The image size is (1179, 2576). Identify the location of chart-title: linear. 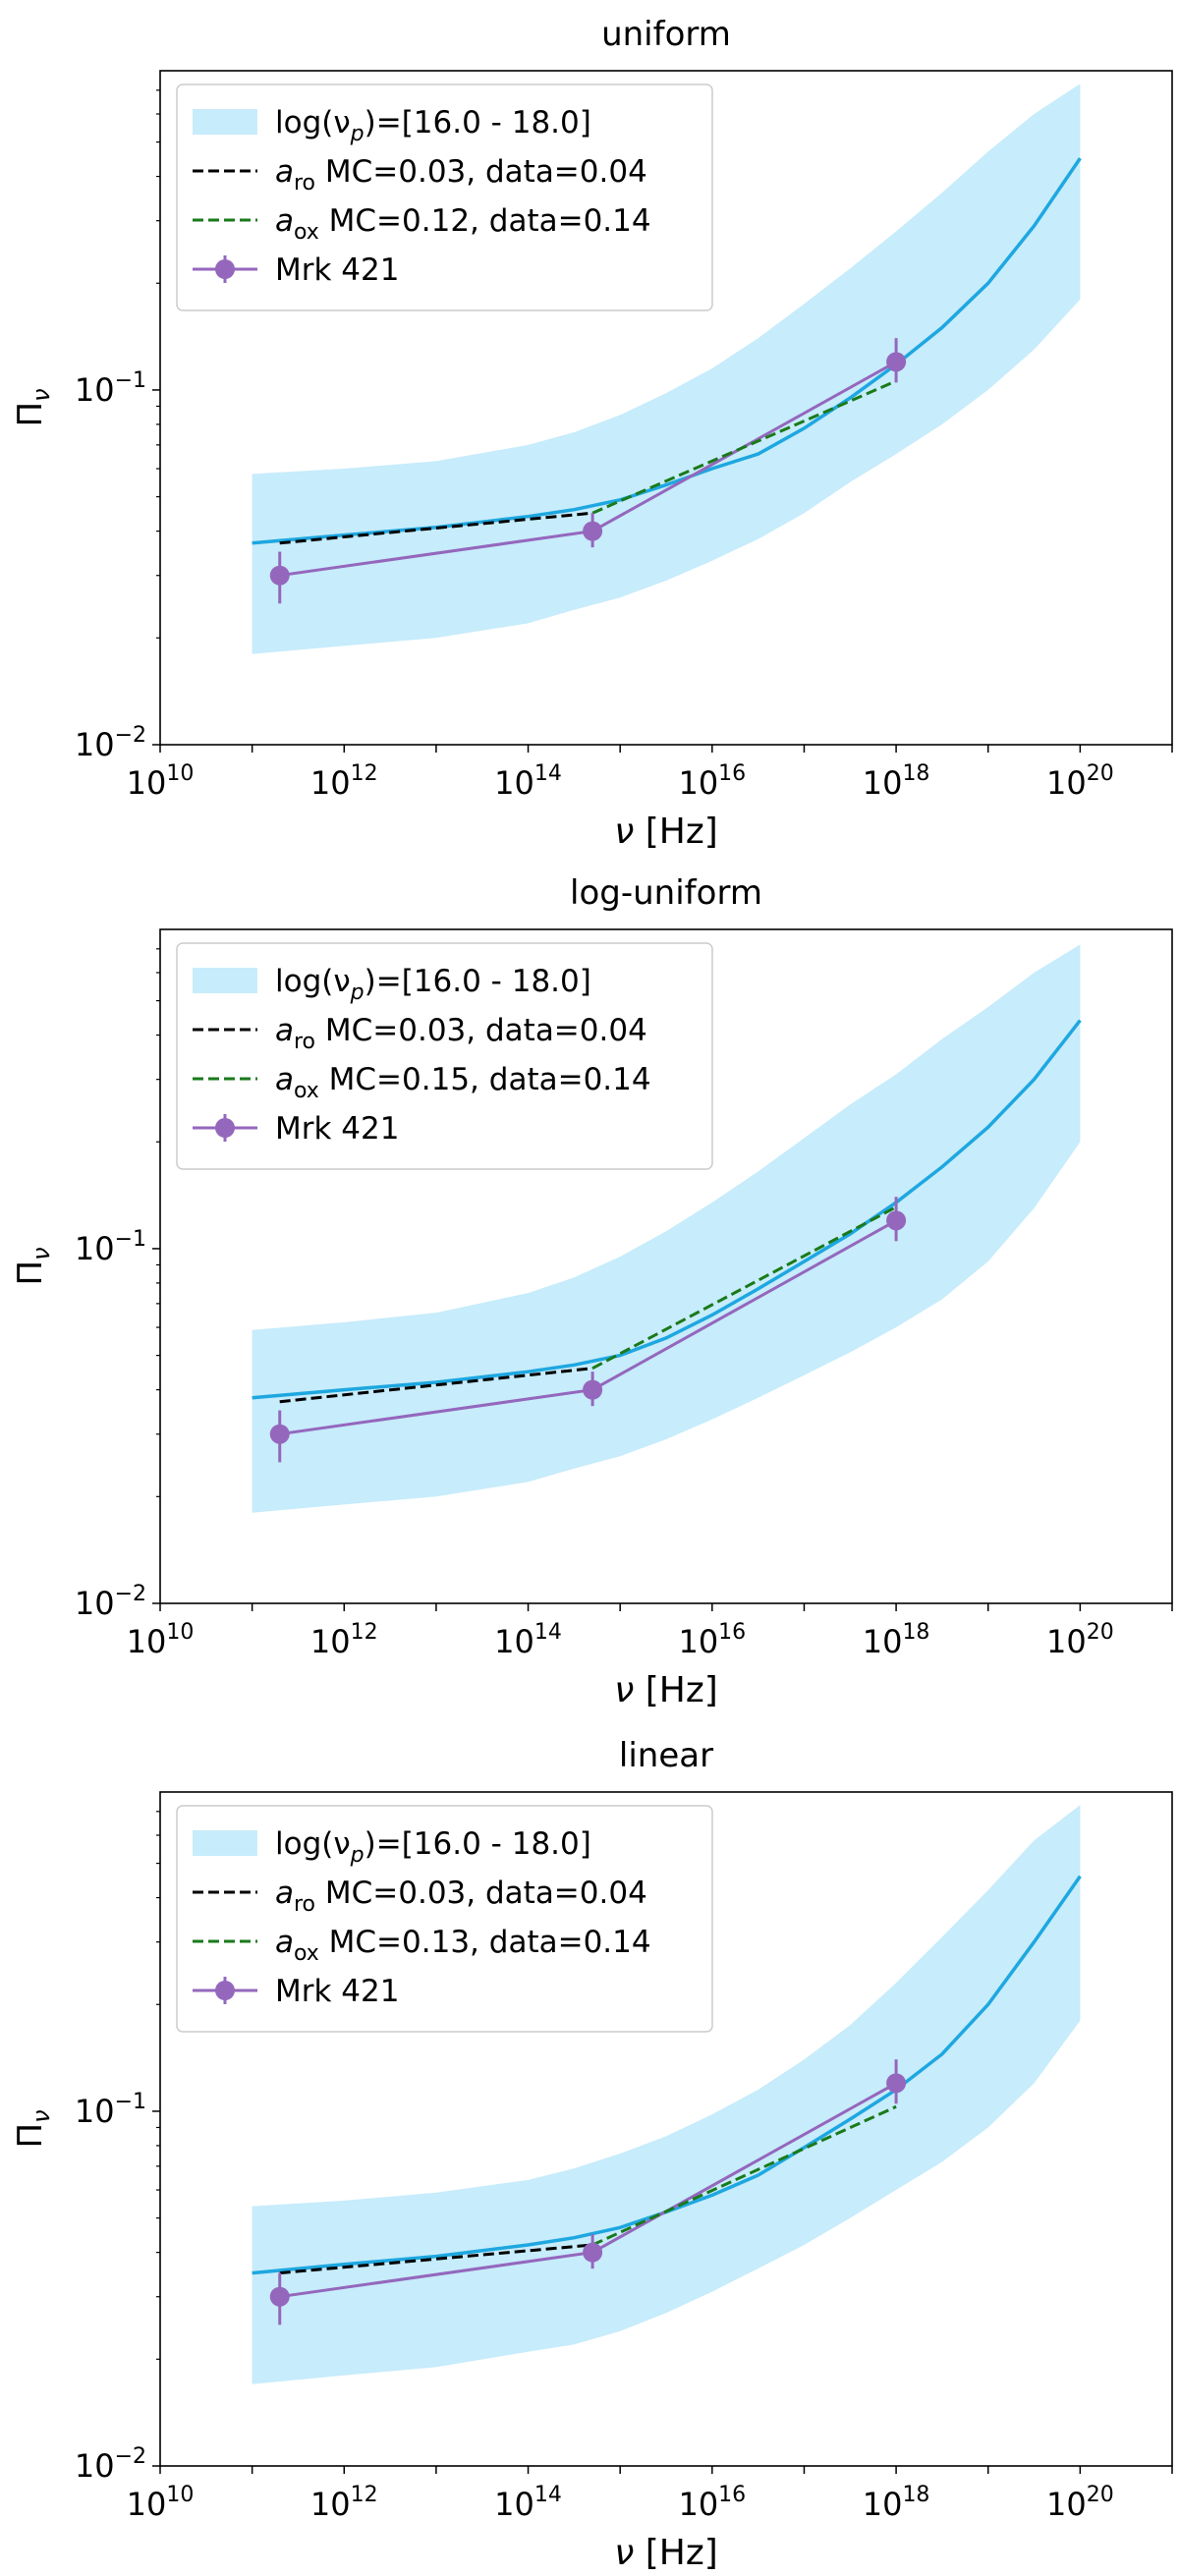
(666, 1755).